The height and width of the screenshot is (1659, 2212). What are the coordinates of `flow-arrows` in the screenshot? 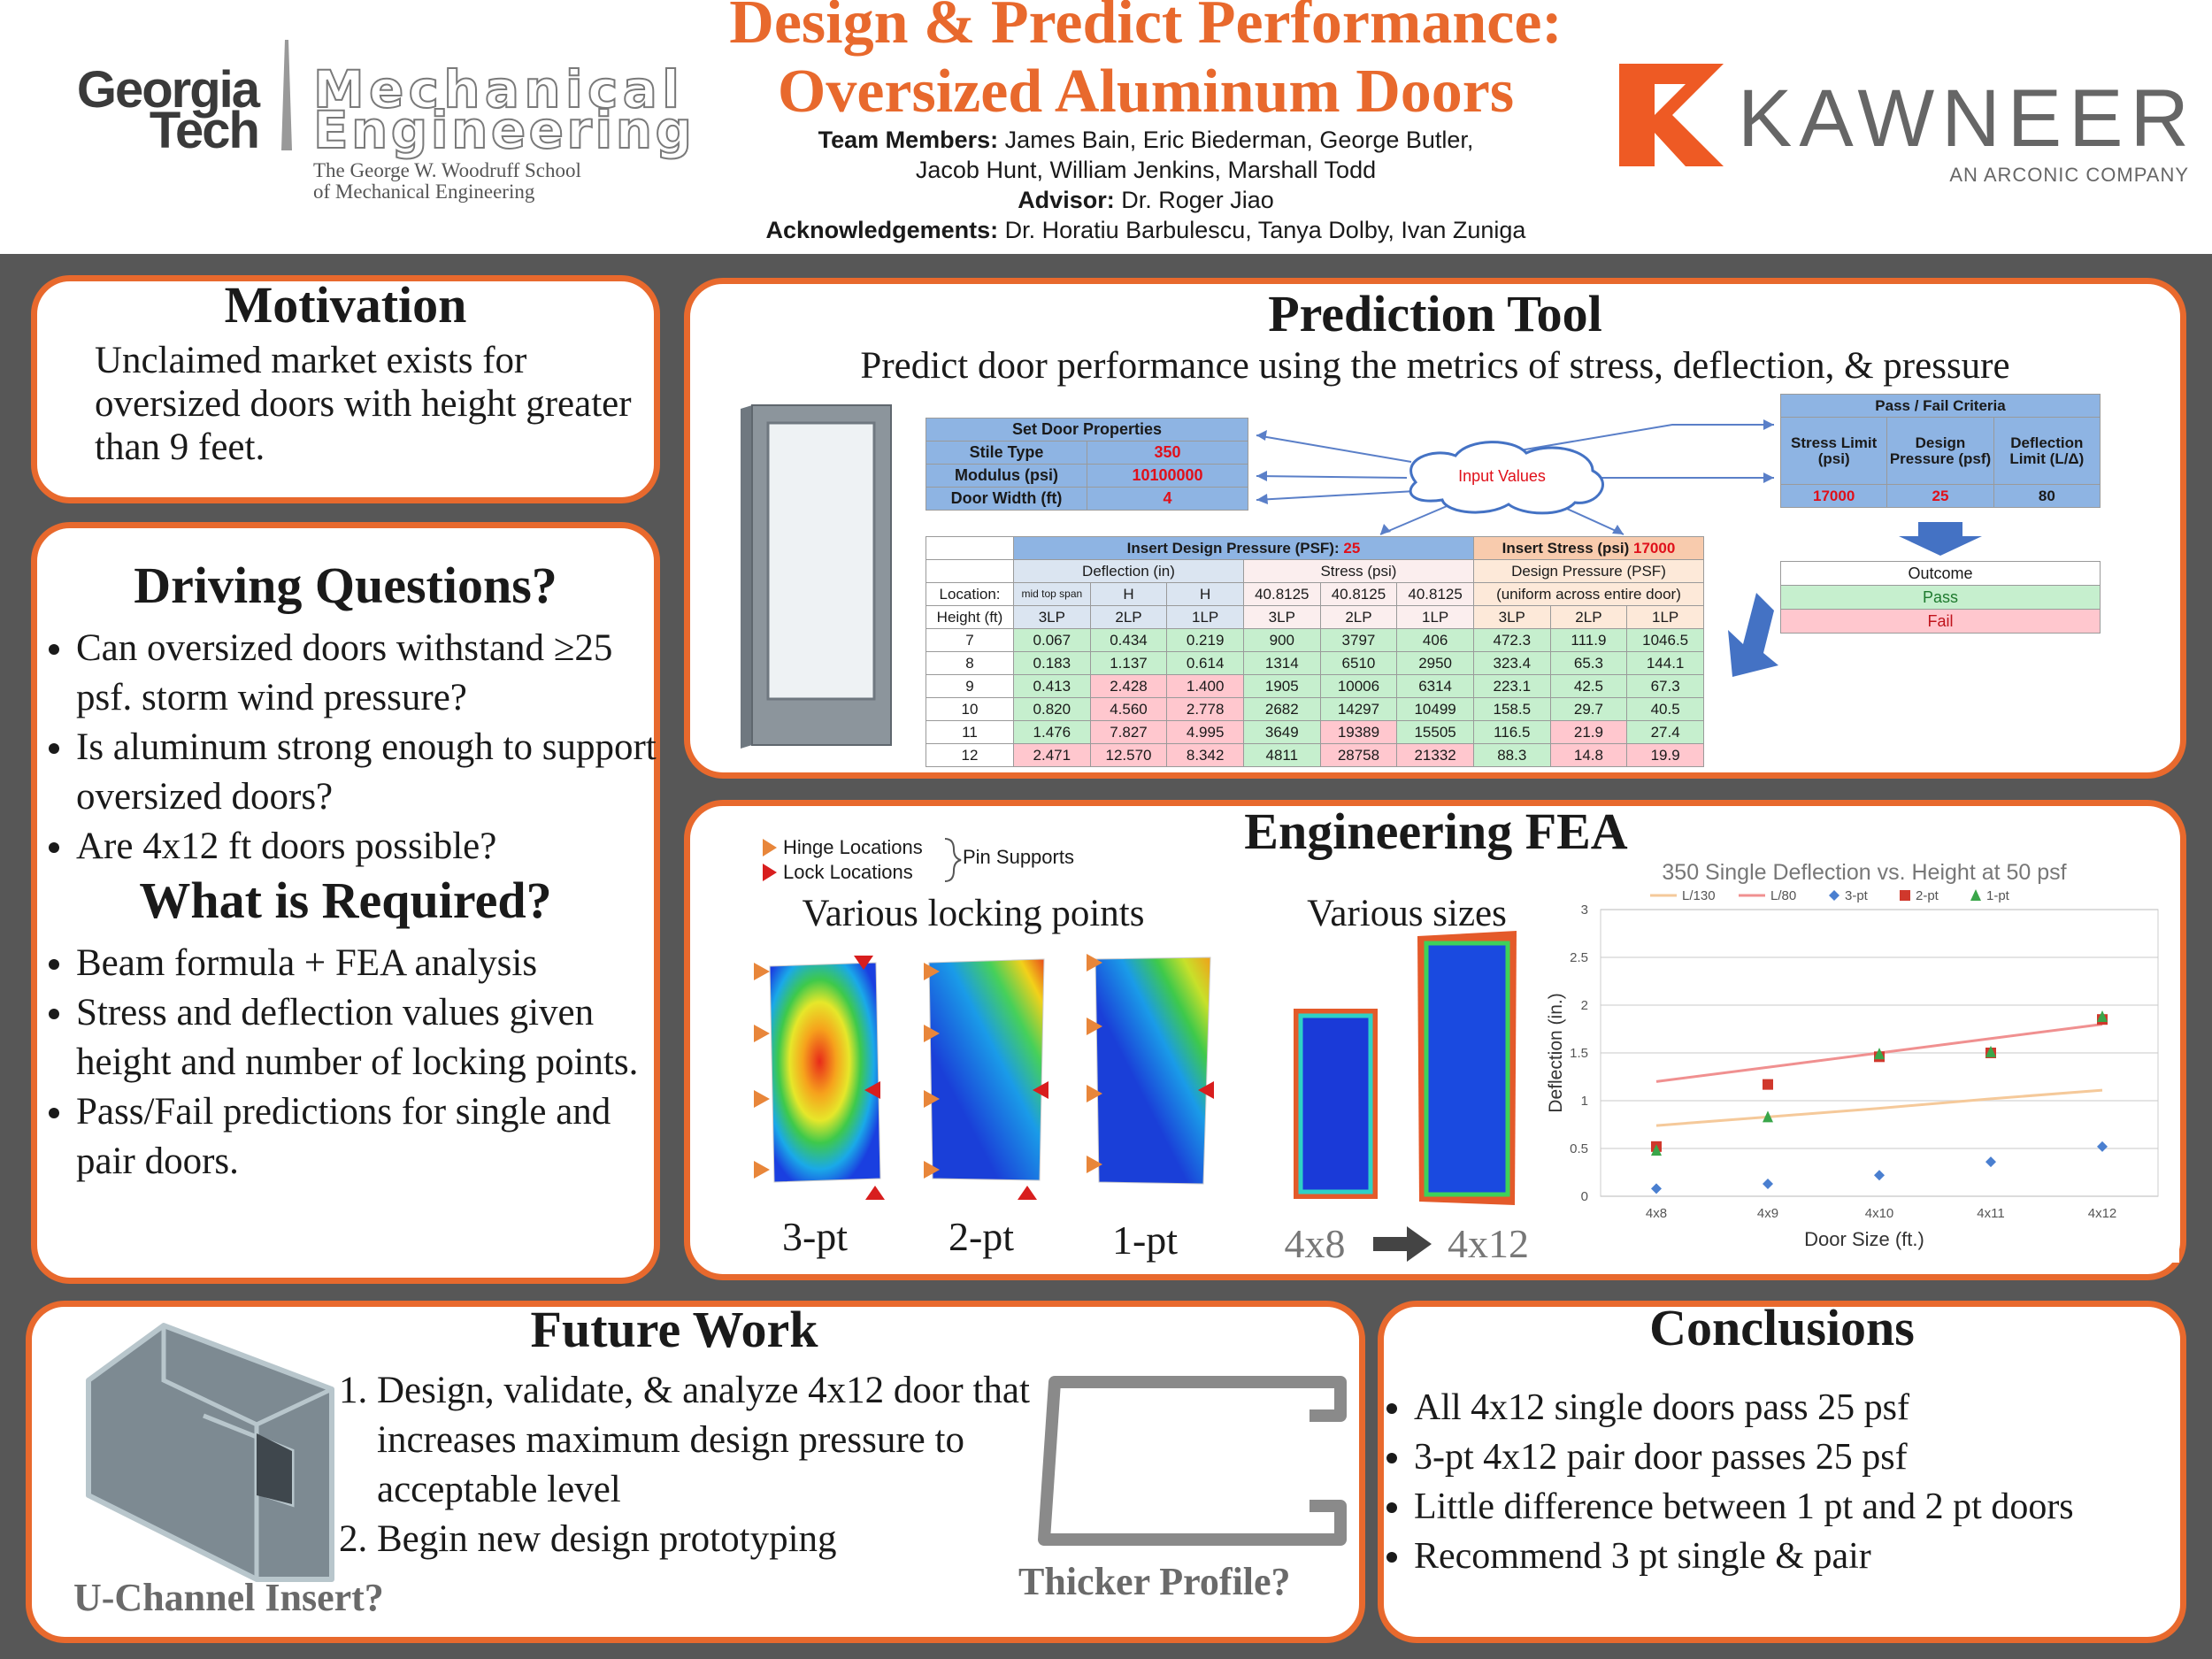 It's located at (1515, 479).